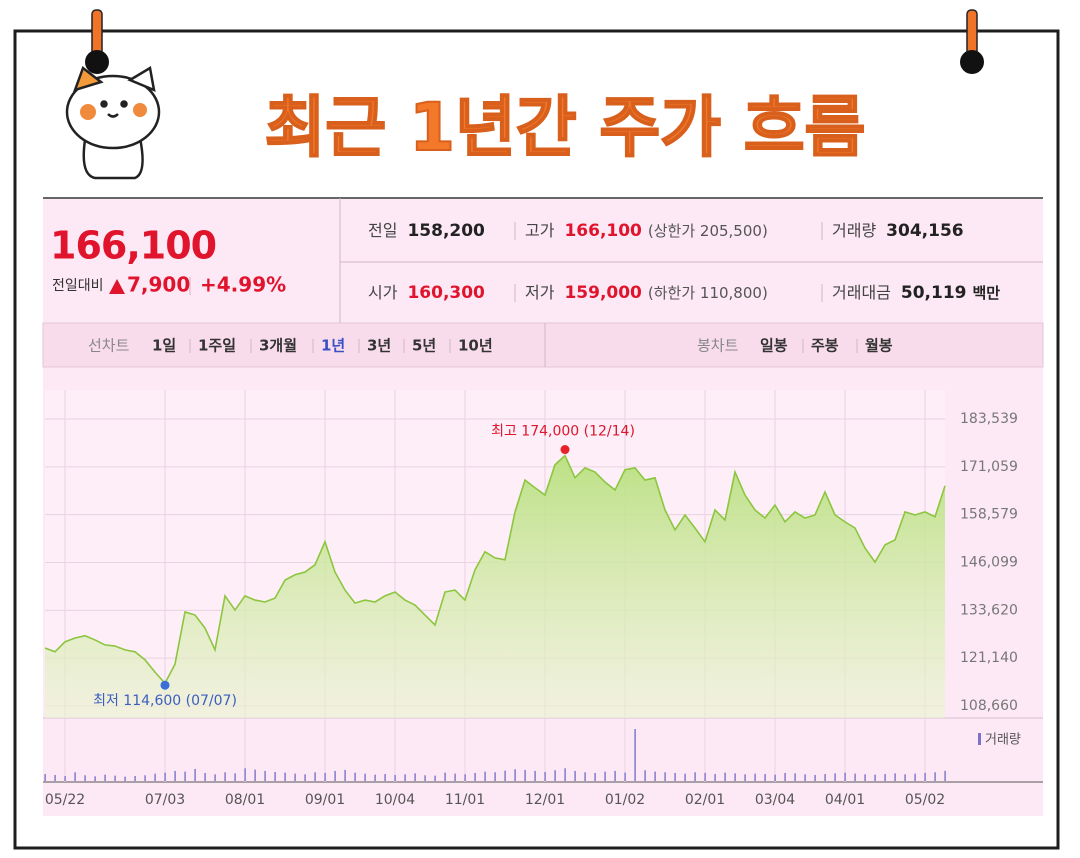  I want to click on stat-value: 160,300, so click(446, 293).